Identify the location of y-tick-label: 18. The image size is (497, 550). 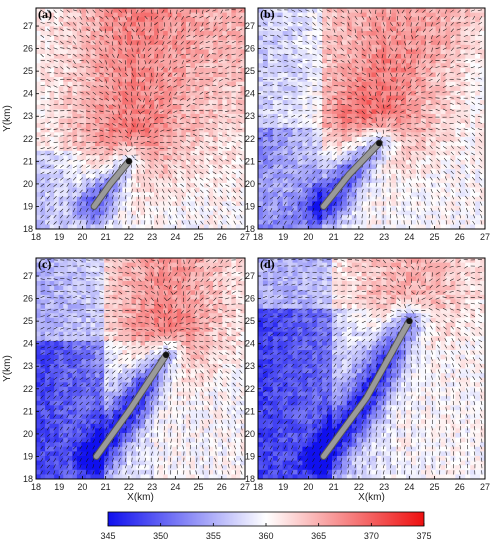
(28, 229).